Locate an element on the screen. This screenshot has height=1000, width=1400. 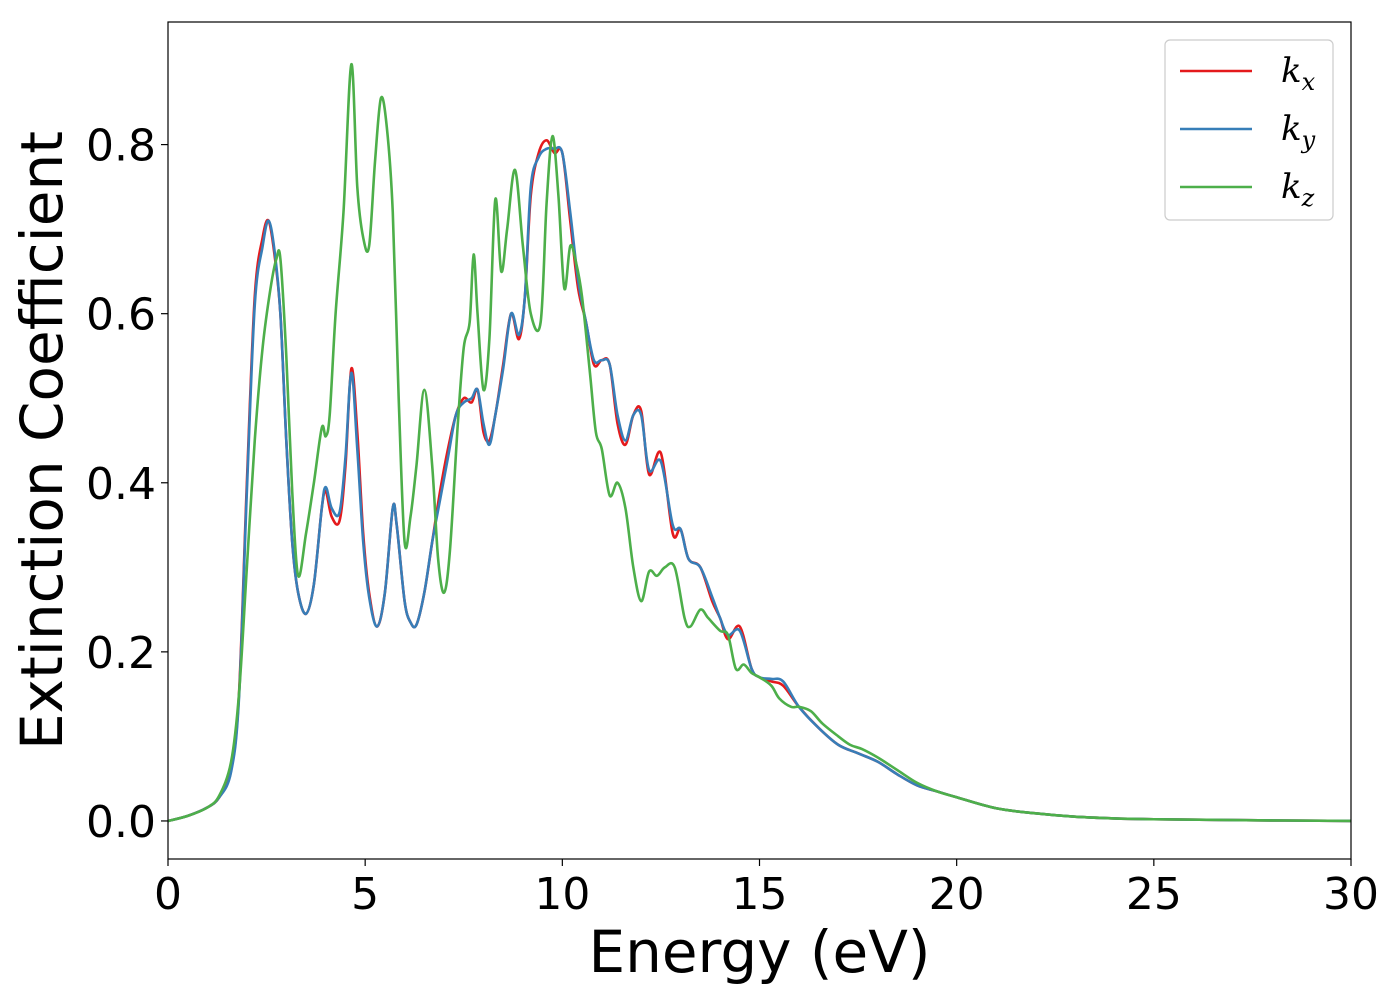
legend-label-subscript: z is located at coordinates (1308, 198).